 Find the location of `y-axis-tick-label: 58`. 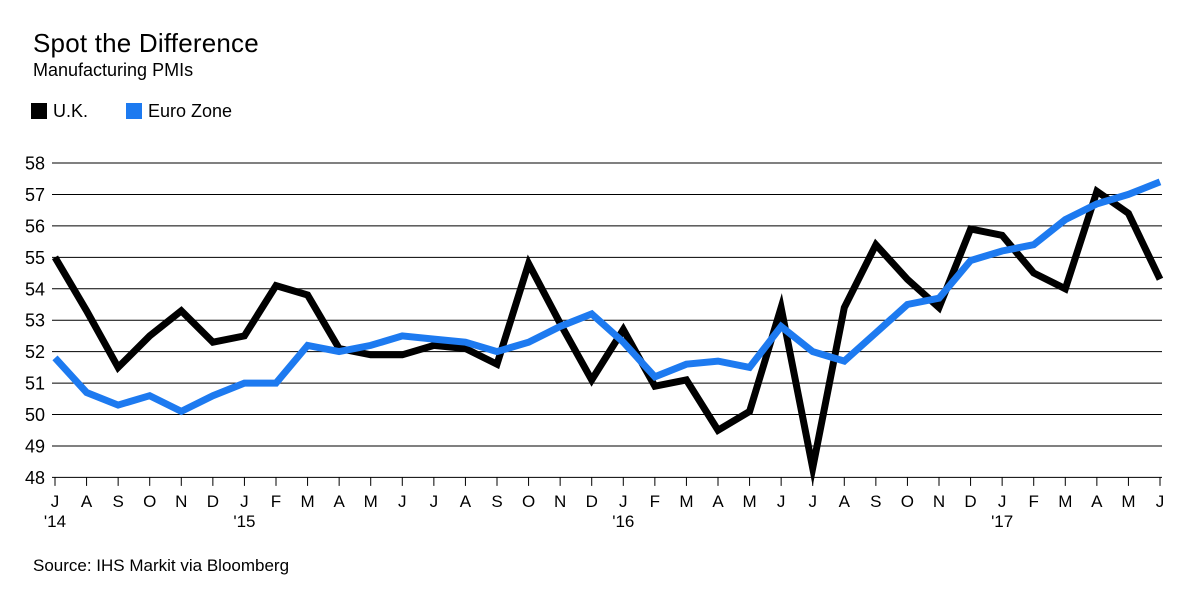

y-axis-tick-label: 58 is located at coordinates (35, 164).